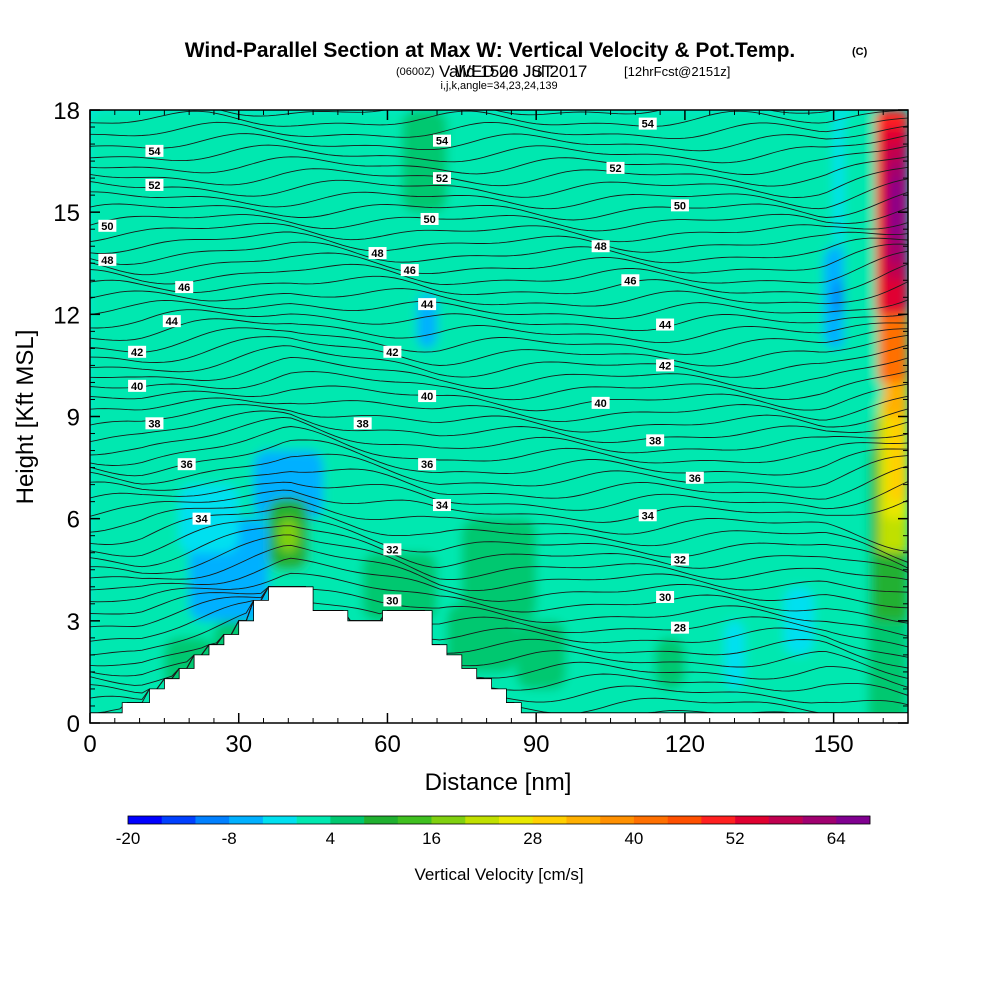  What do you see at coordinates (834, 744) in the screenshot?
I see `x-tick-label: 150` at bounding box center [834, 744].